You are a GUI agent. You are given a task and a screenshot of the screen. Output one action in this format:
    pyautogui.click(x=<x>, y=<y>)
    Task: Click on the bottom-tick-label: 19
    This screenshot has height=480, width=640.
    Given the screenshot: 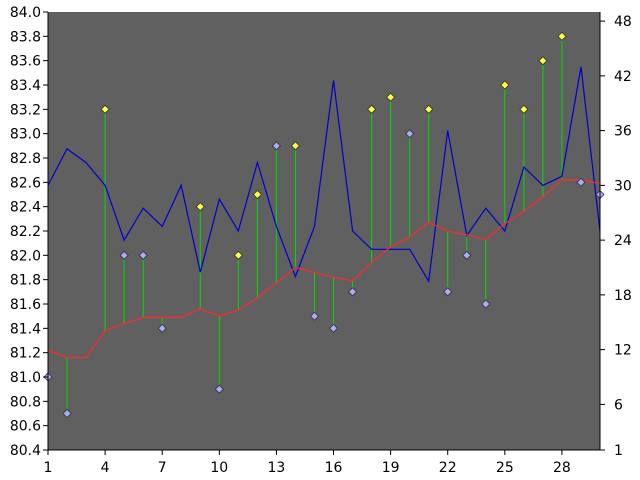 What is the action you would take?
    pyautogui.click(x=391, y=468)
    